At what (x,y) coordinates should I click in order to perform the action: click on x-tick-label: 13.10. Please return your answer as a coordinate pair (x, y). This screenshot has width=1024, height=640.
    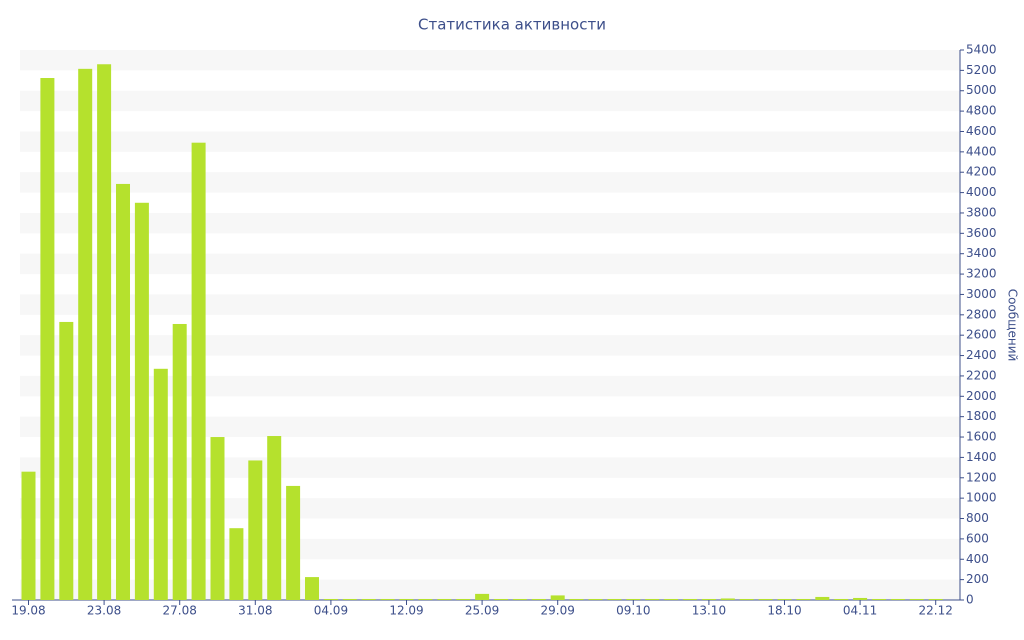
    Looking at the image, I should click on (709, 611).